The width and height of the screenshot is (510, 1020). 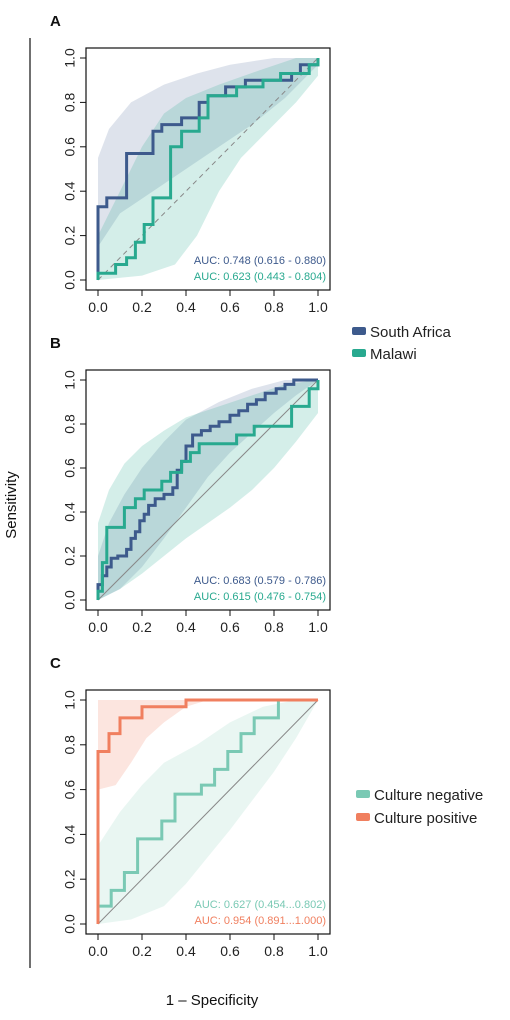 I want to click on legend-swatch-malawi, so click(x=359, y=353).